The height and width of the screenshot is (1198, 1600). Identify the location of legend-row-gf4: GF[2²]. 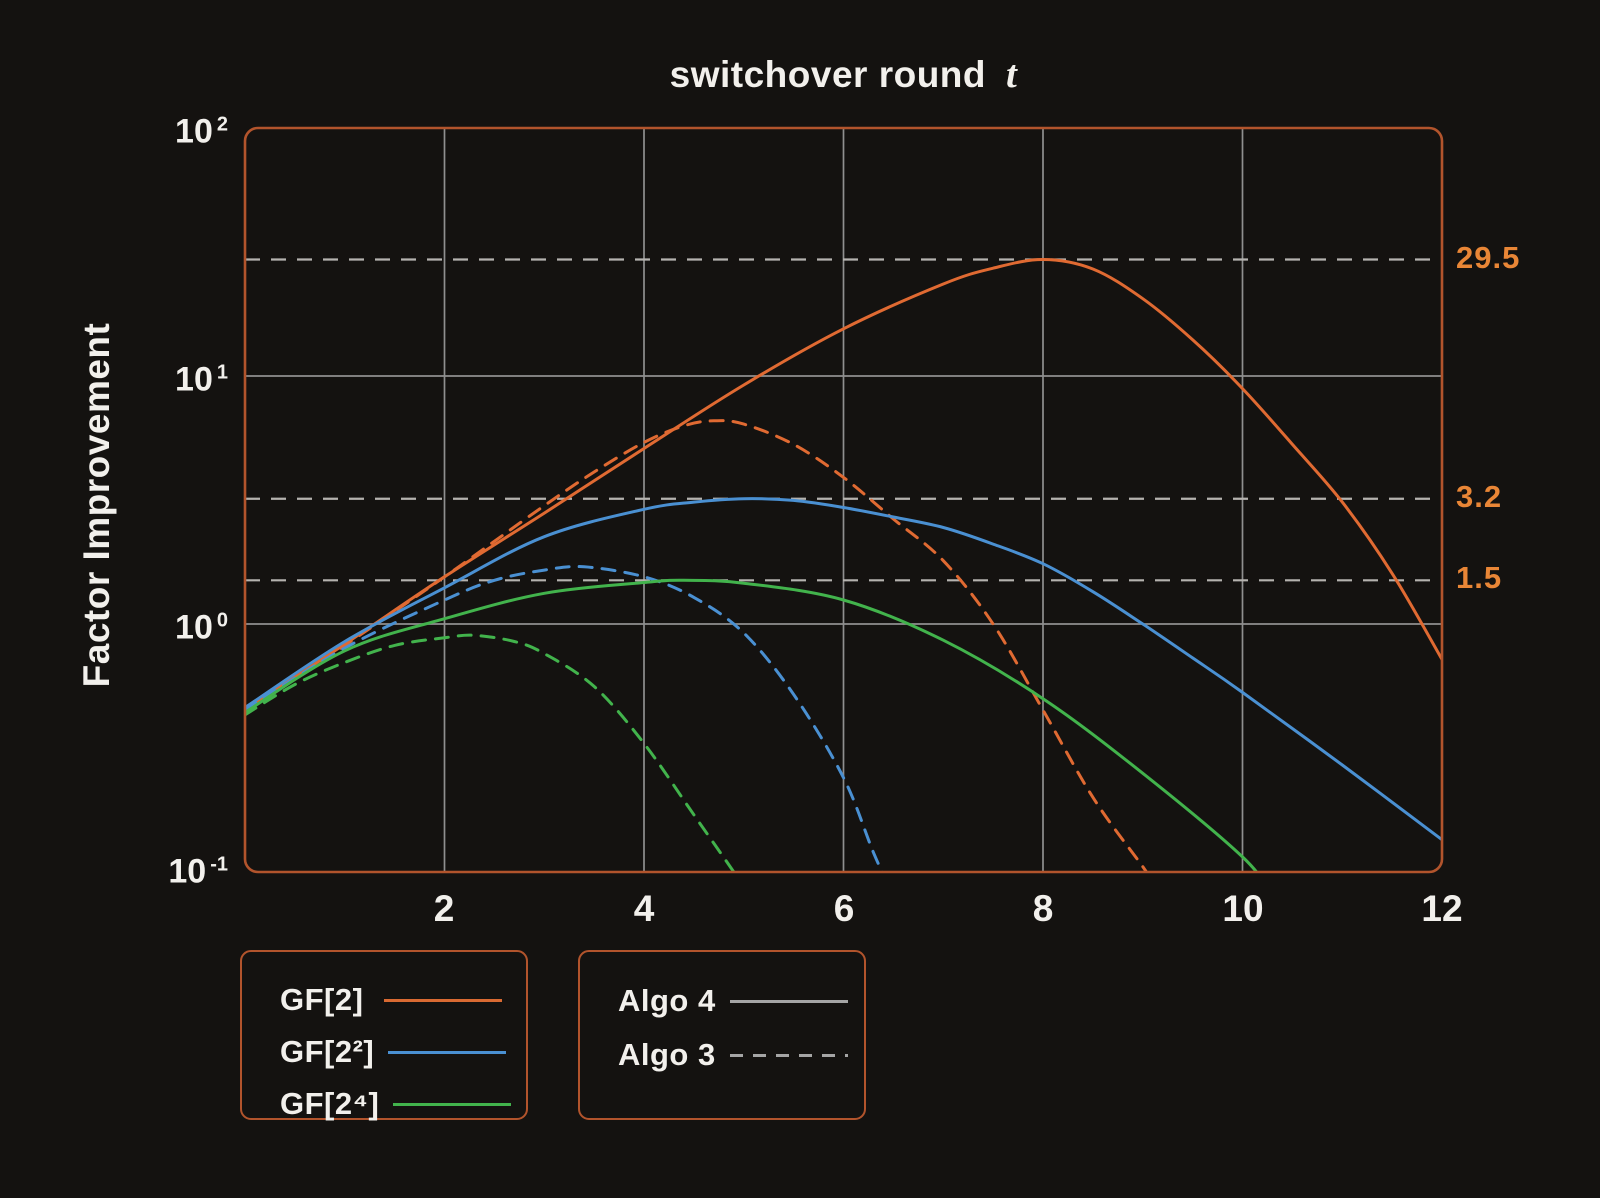
(393, 1052).